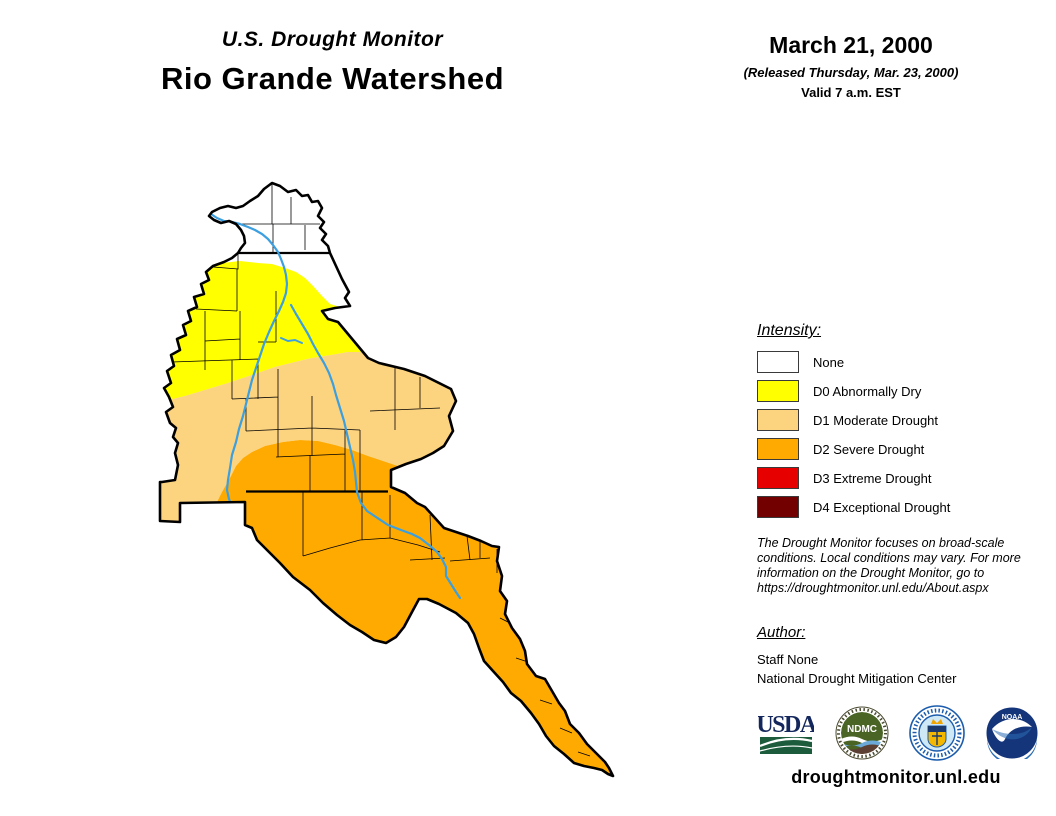 The height and width of the screenshot is (816, 1056). I want to click on site-url: droughtmonitor.unl.edu, so click(896, 777).